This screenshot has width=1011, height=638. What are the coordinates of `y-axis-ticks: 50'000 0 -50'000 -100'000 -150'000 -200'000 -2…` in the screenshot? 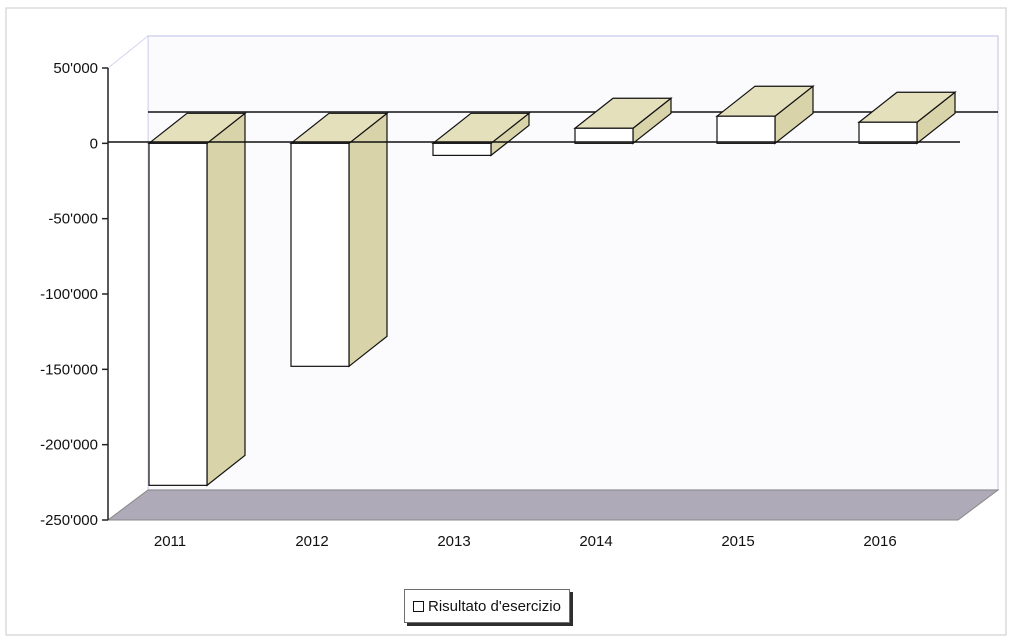 It's located at (74, 294).